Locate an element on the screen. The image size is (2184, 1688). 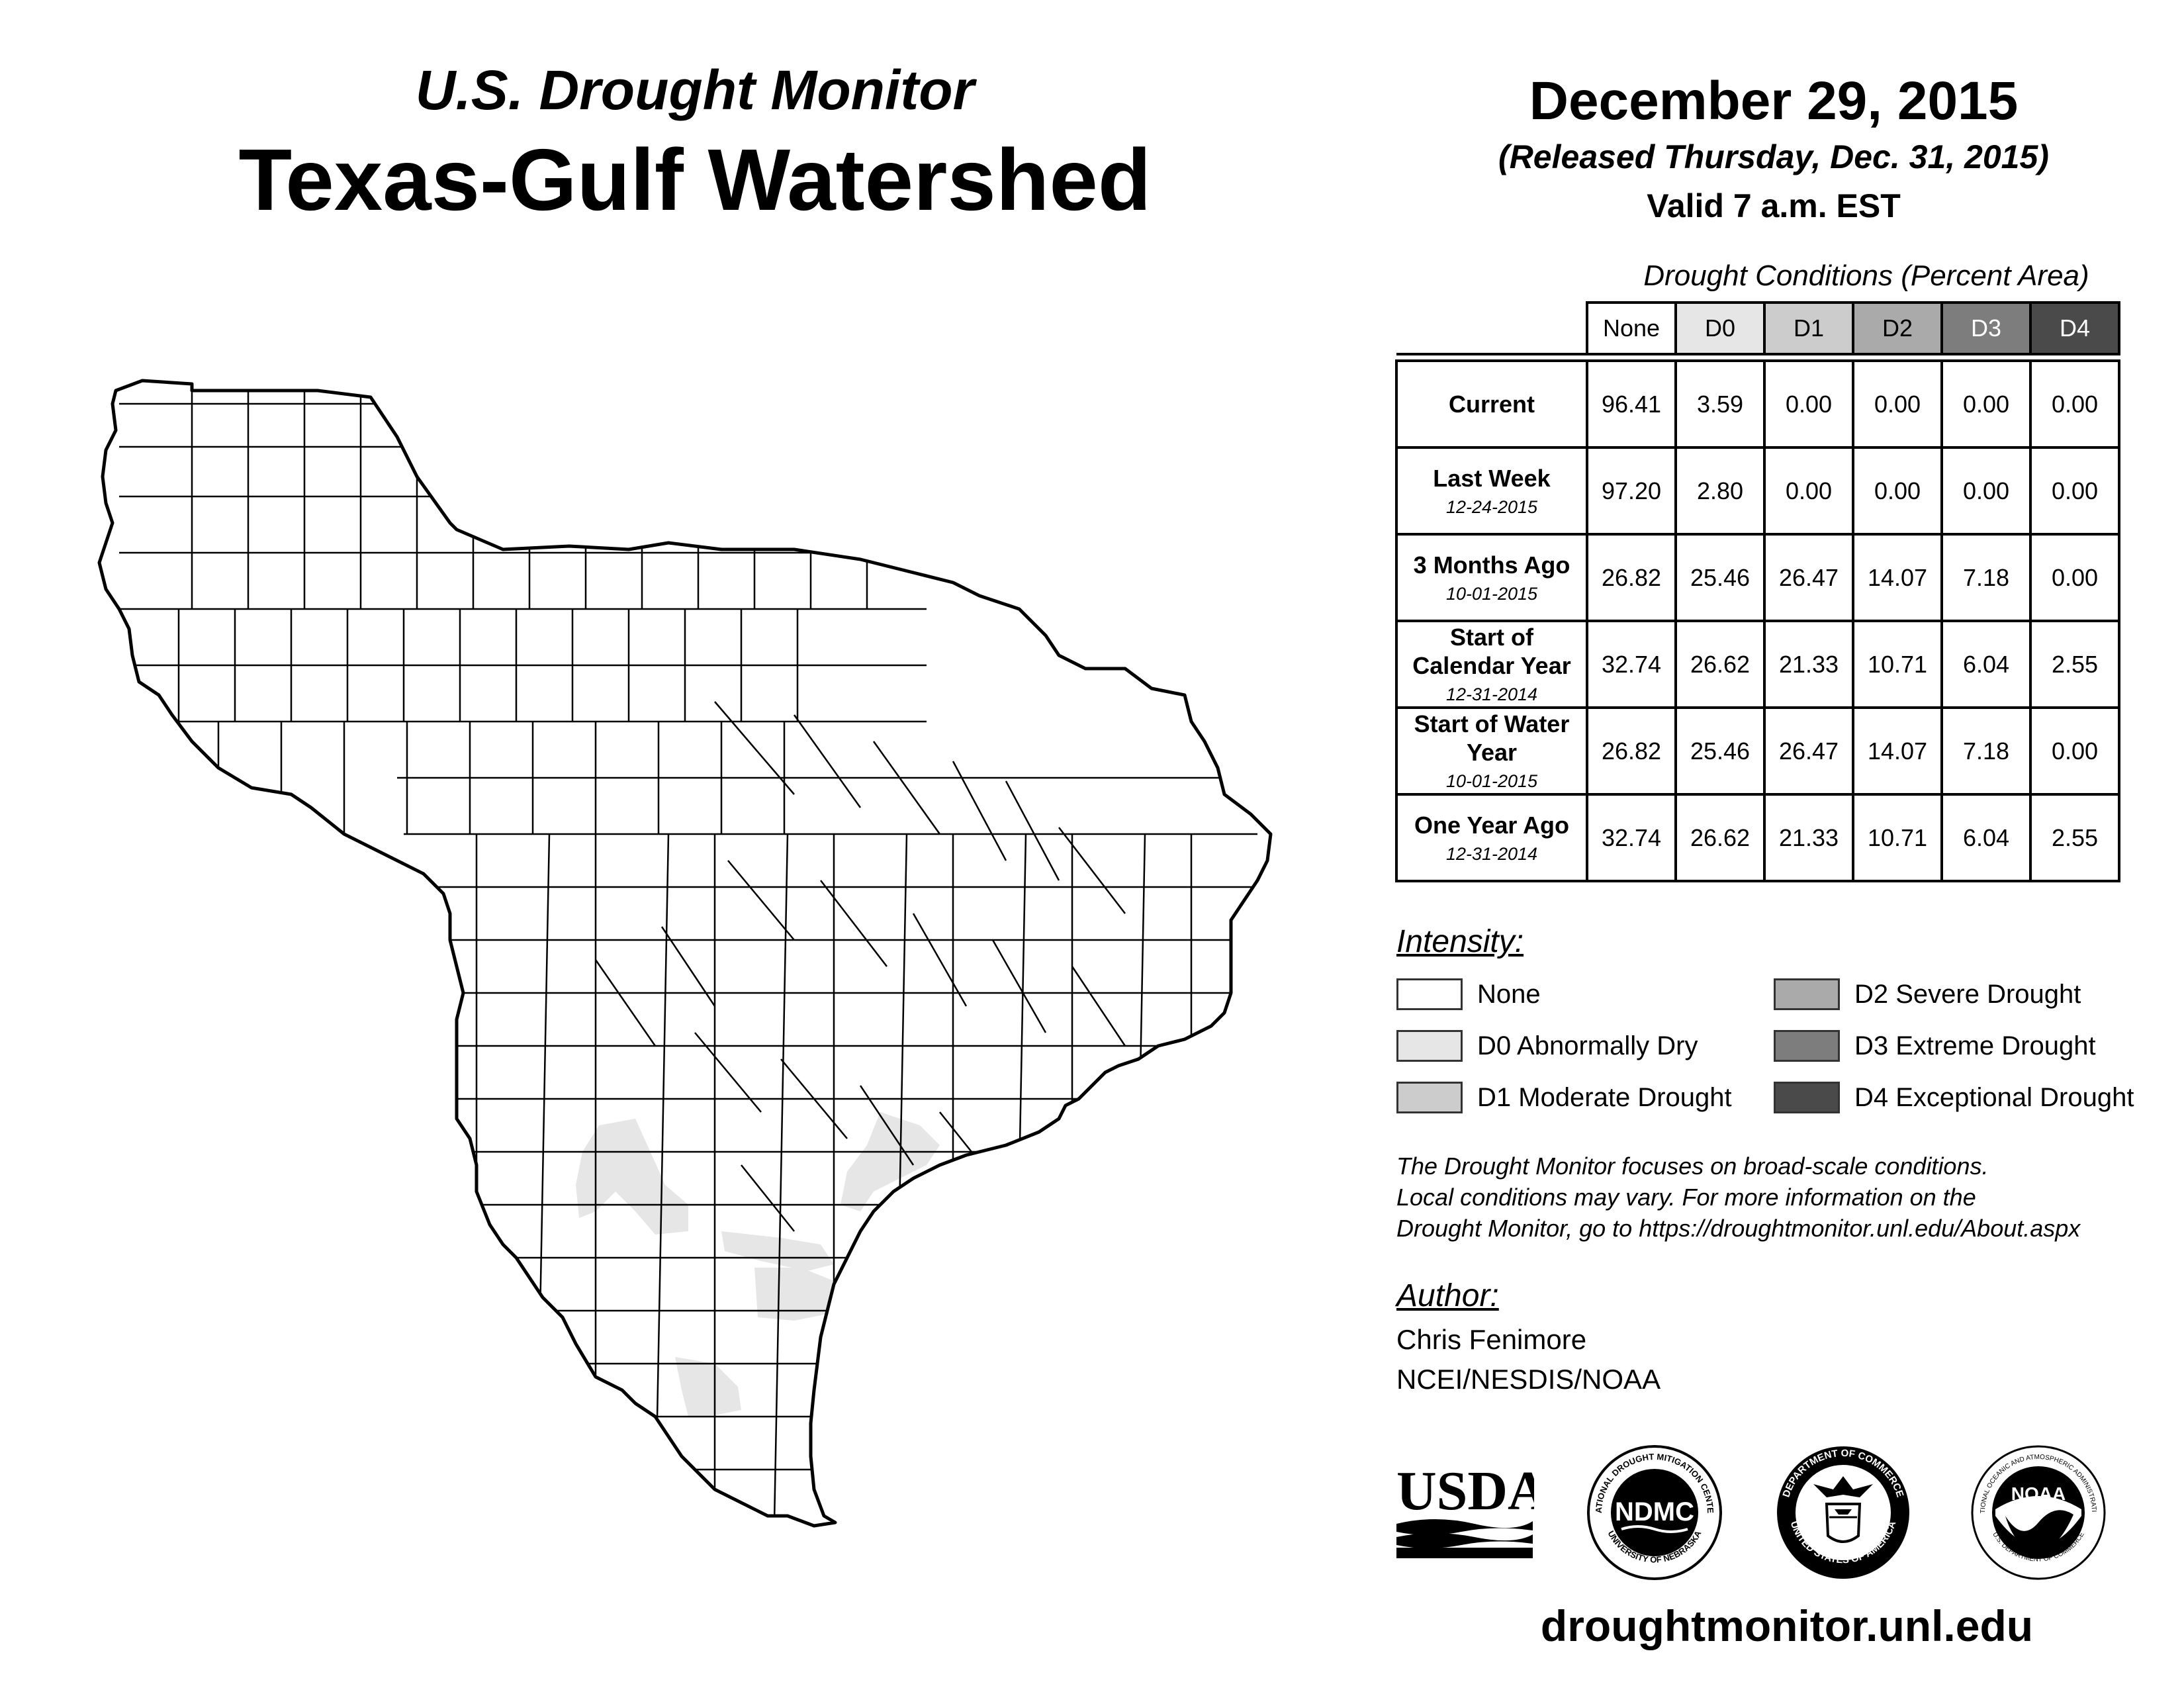
usda-logo: USDA is located at coordinates (1465, 1510).